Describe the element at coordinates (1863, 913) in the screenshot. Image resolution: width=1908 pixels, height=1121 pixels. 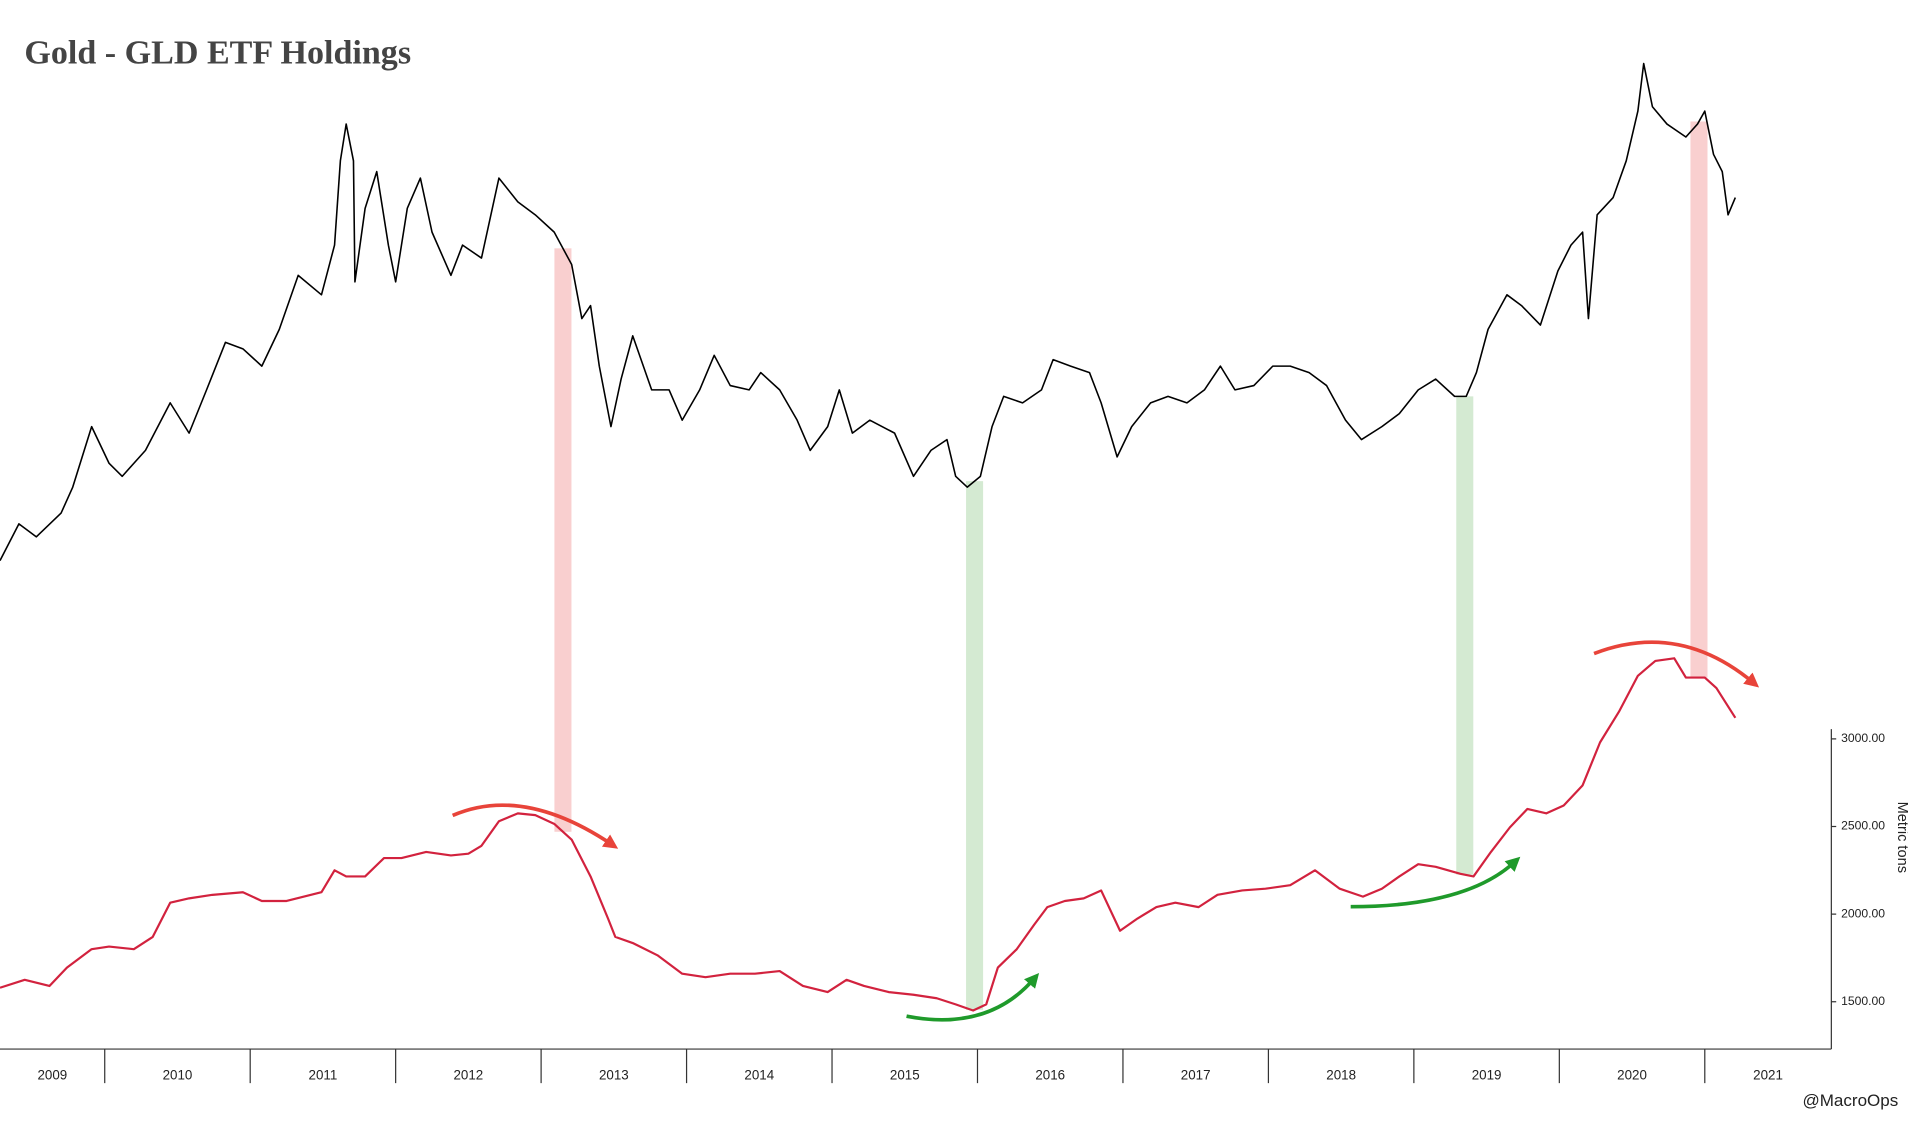
I see `y-tick-label: 2000.00` at that location.